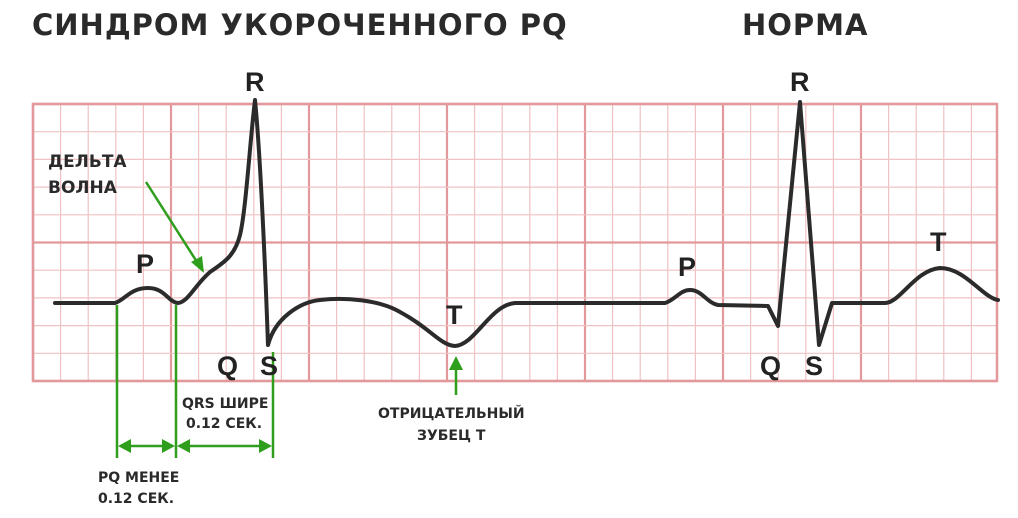 This screenshot has height=518, width=1018. I want to click on title-short-pq: СИНДРОМ УКОРОЧЕННОГО PQ, so click(300, 25).